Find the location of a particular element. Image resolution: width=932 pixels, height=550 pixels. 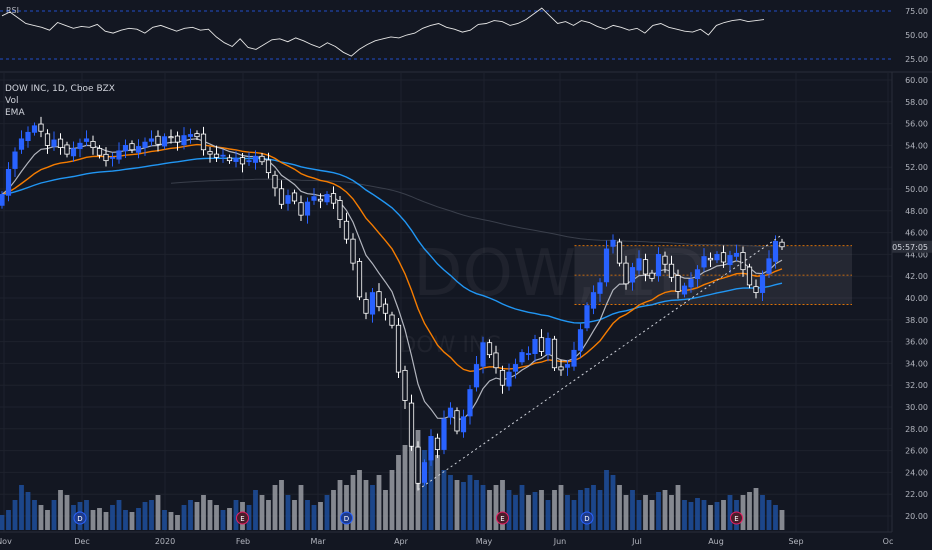

price-tick-label: 38.00 is located at coordinates (916, 320).